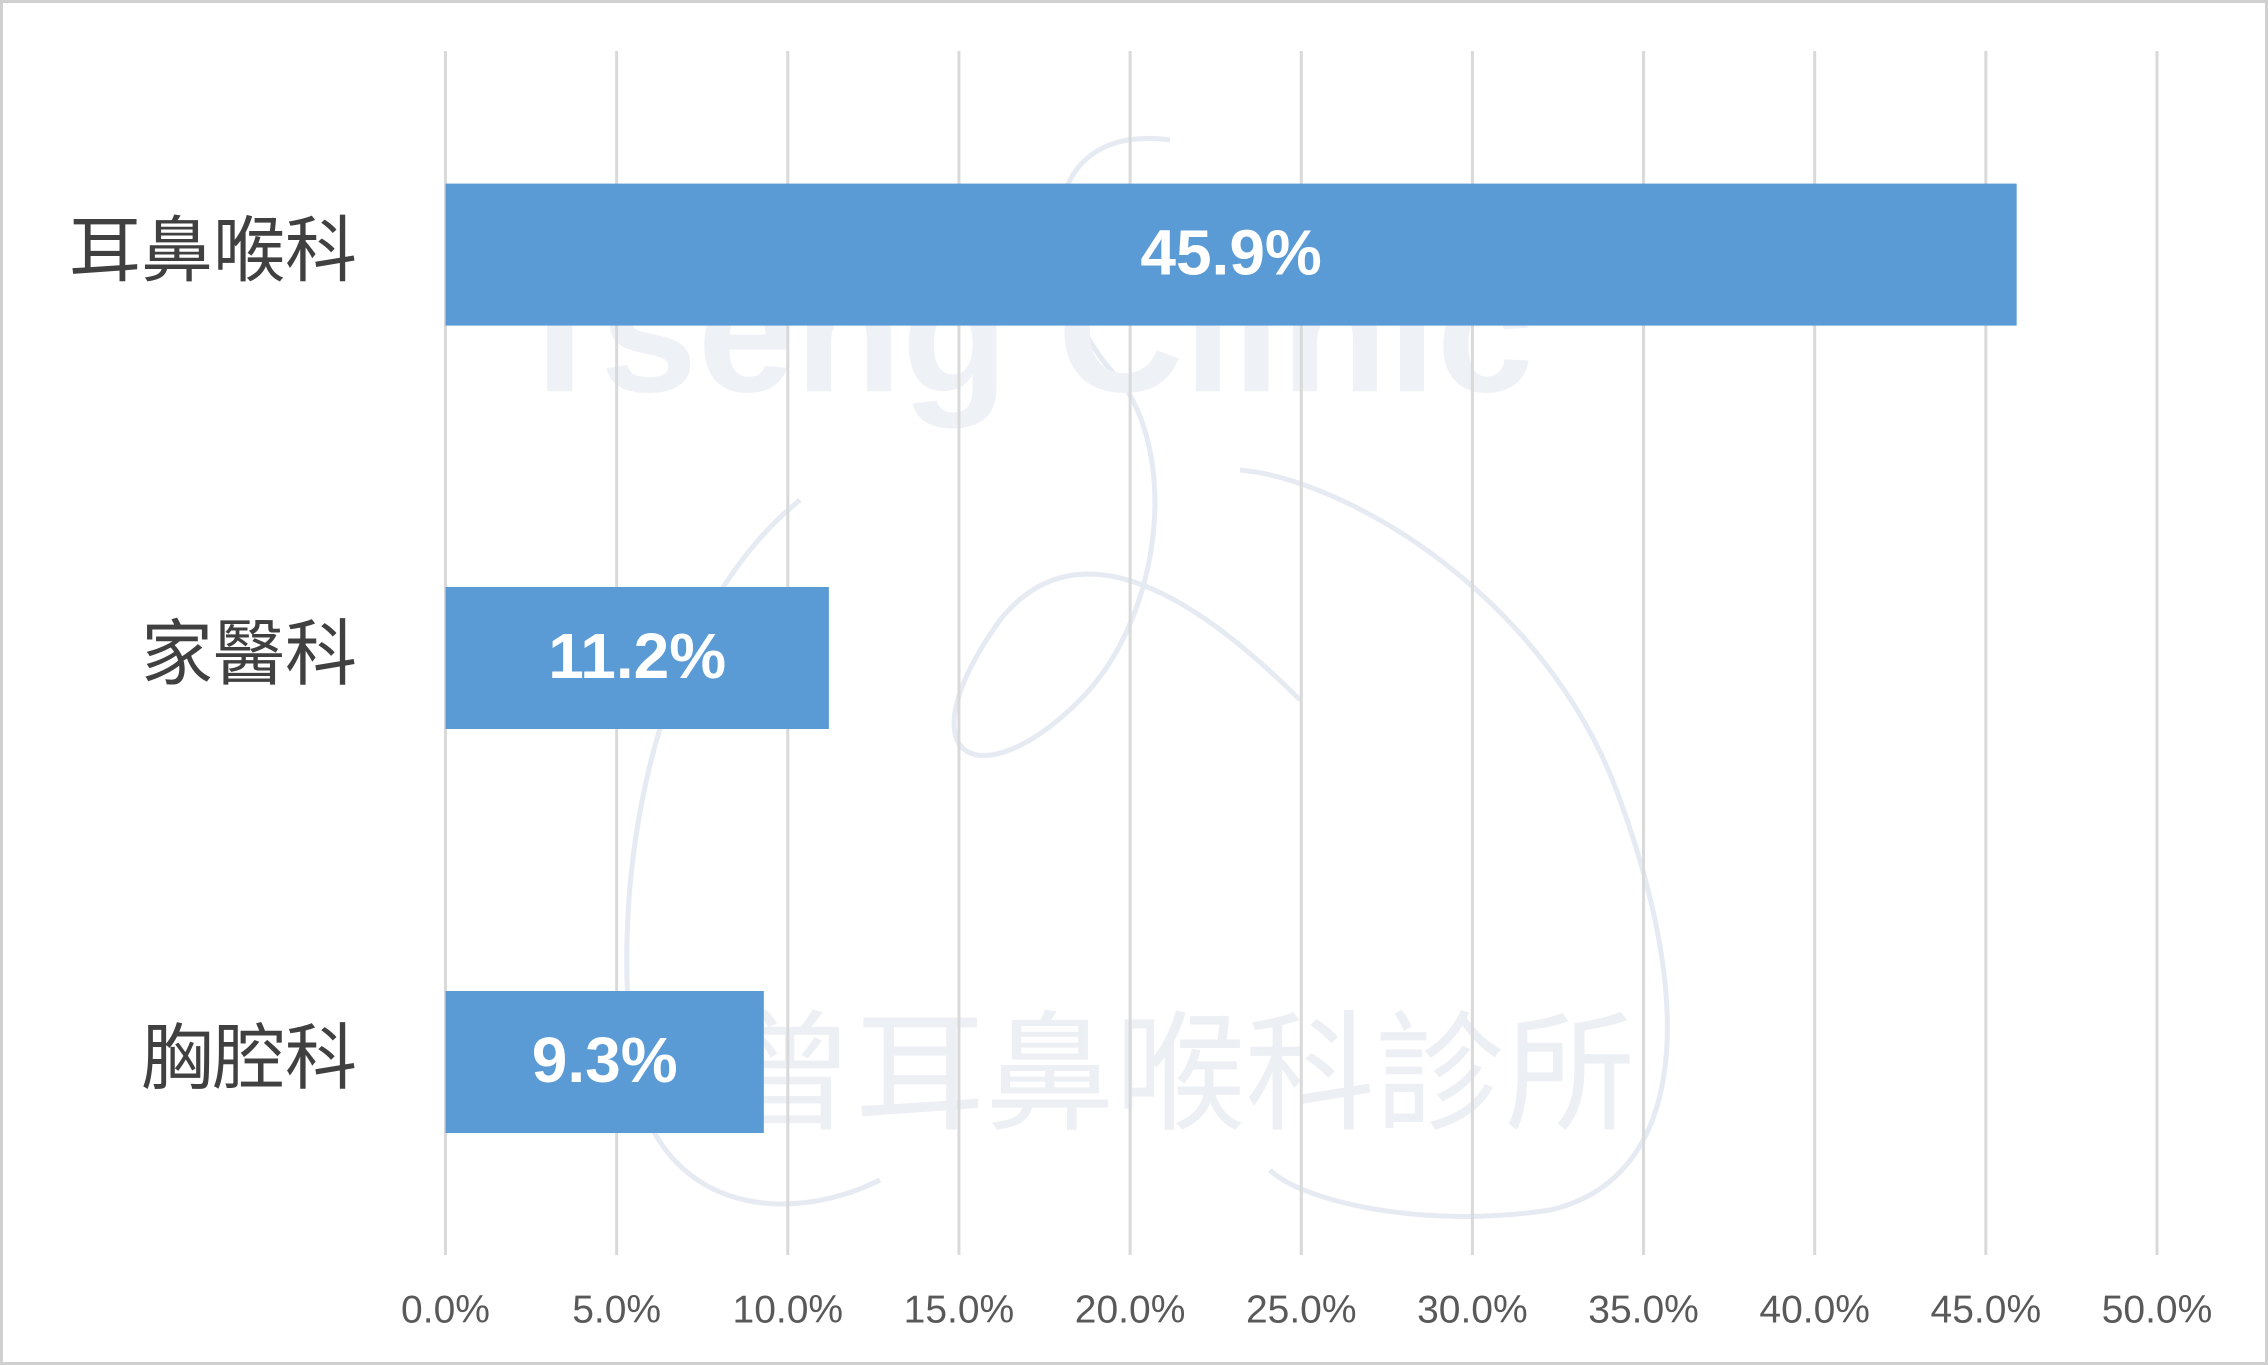 Image resolution: width=2268 pixels, height=1365 pixels. What do you see at coordinates (1986, 1309) in the screenshot?
I see `x-tick-label: 45.0%` at bounding box center [1986, 1309].